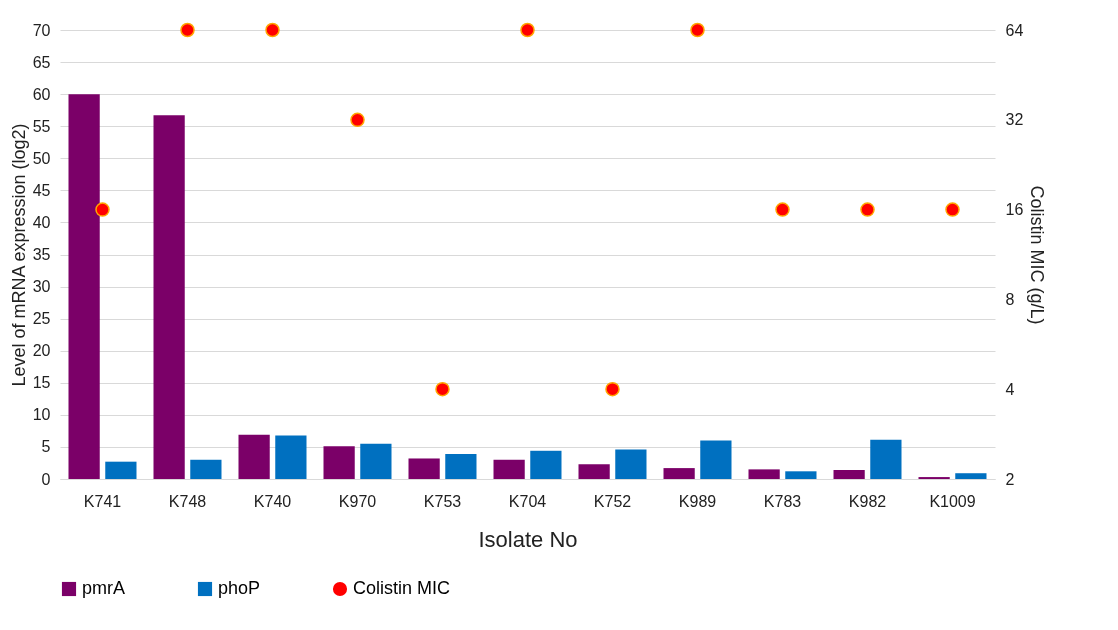 This screenshot has width=1118, height=630. I want to click on y-tick-label: 30, so click(41, 287).